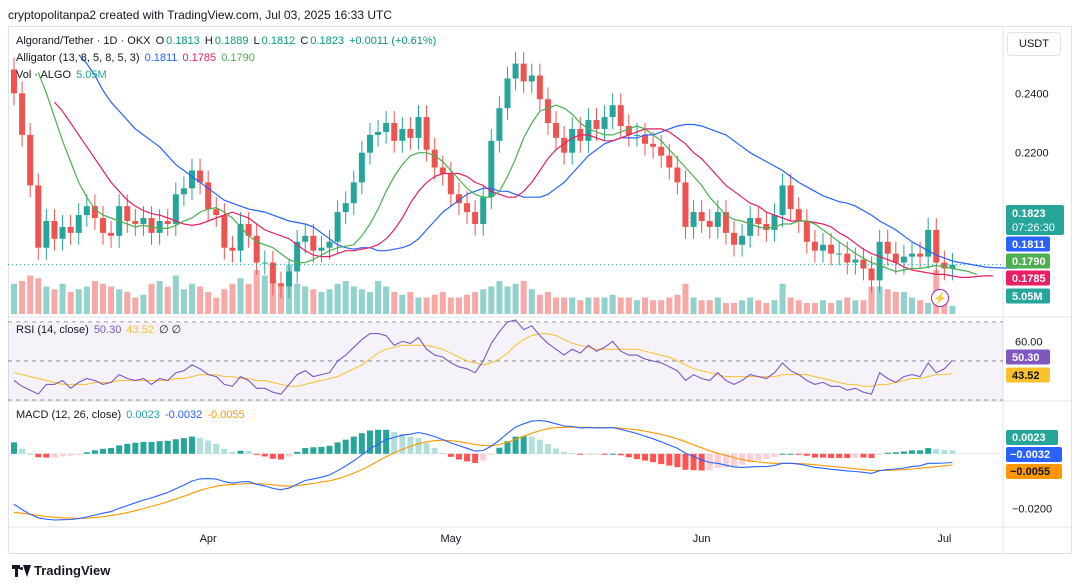 The height and width of the screenshot is (588, 1080). I want to click on rsi-badge-bg, so click(1028, 357).